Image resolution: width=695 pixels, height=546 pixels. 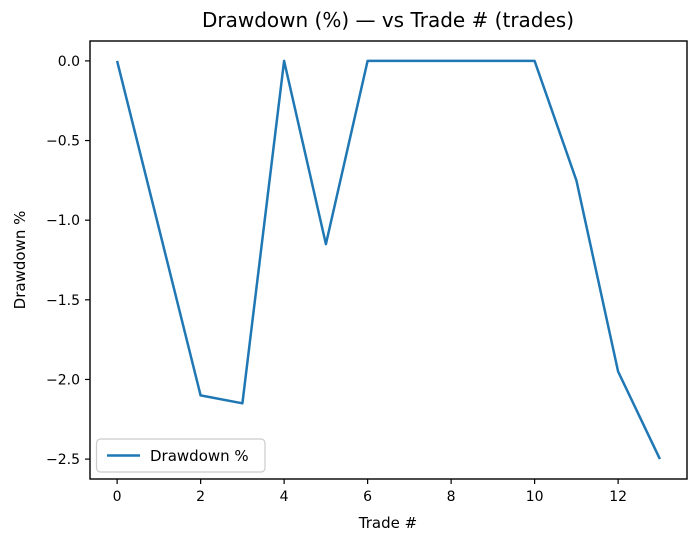 What do you see at coordinates (451, 497) in the screenshot?
I see `x-tick-label: 8` at bounding box center [451, 497].